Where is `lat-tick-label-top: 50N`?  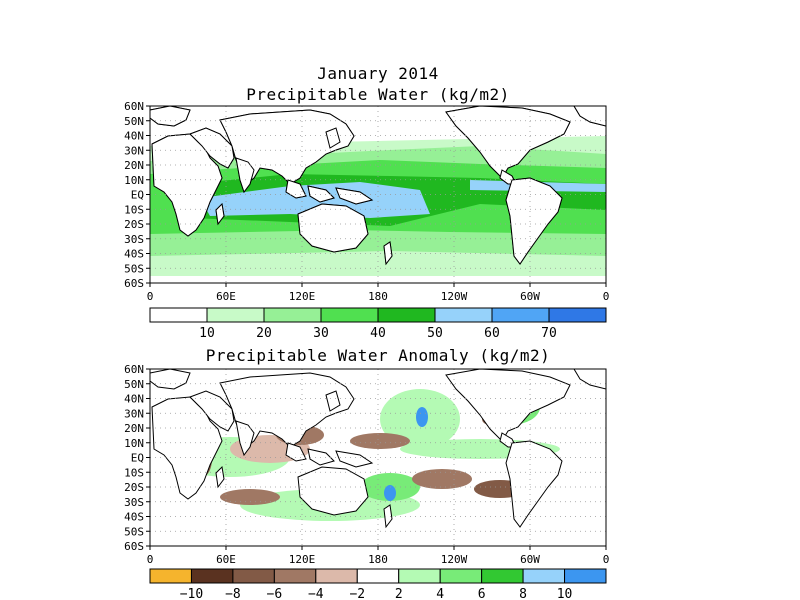
lat-tick-label-top: 50N is located at coordinates (134, 121).